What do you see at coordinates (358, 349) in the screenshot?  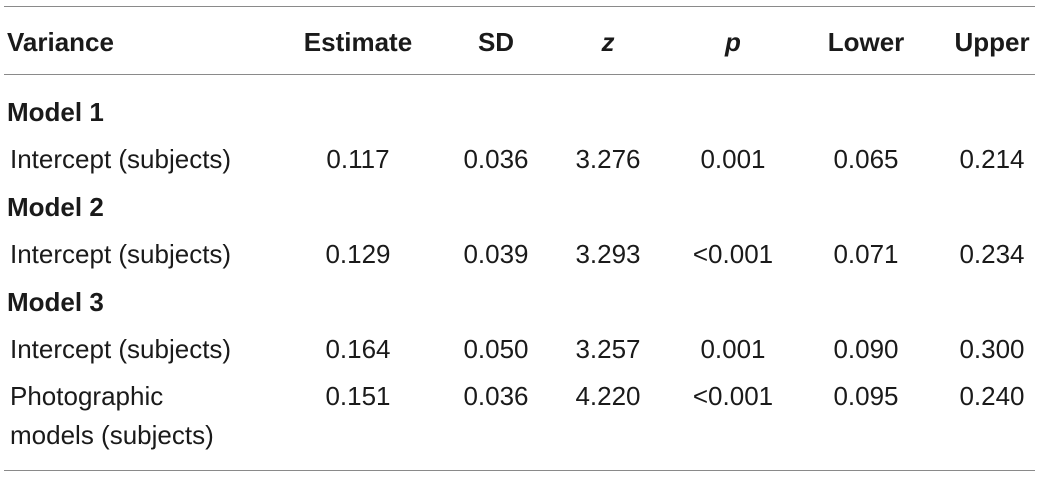 I see `cell-estimate: 0.164` at bounding box center [358, 349].